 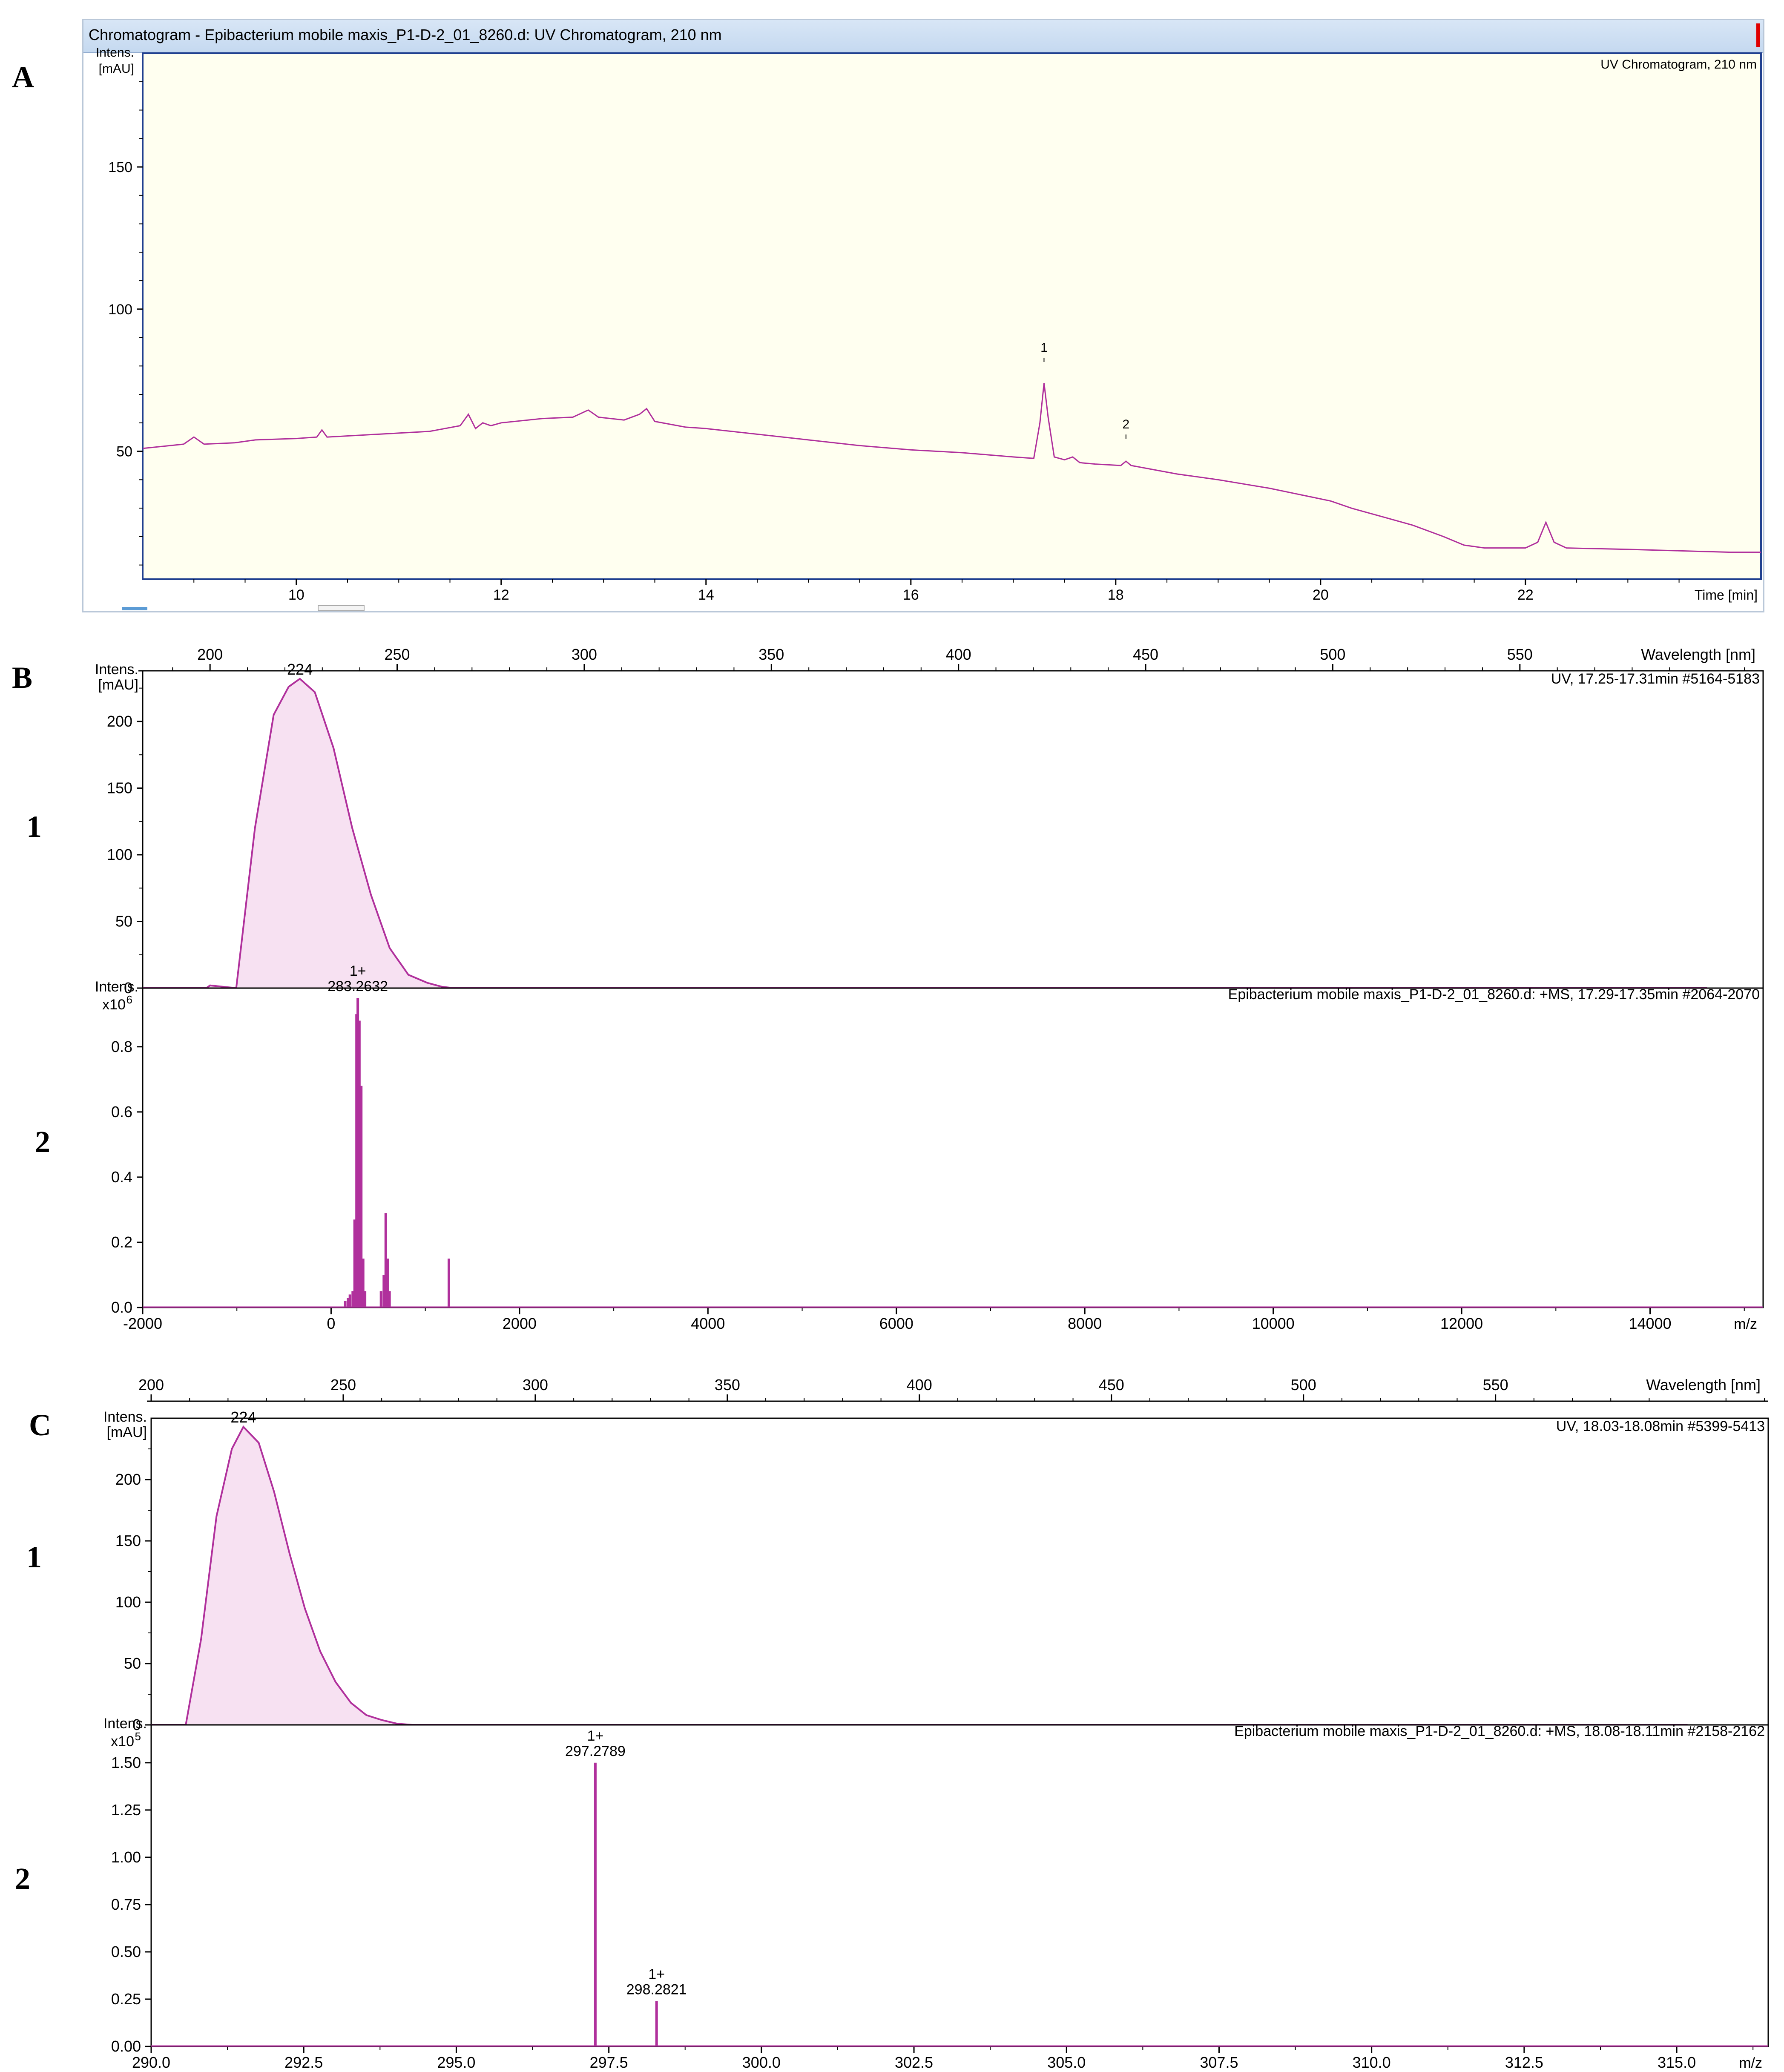 What do you see at coordinates (121, 1177) in the screenshot?
I see `chart-b2-ytick-label: 0.4` at bounding box center [121, 1177].